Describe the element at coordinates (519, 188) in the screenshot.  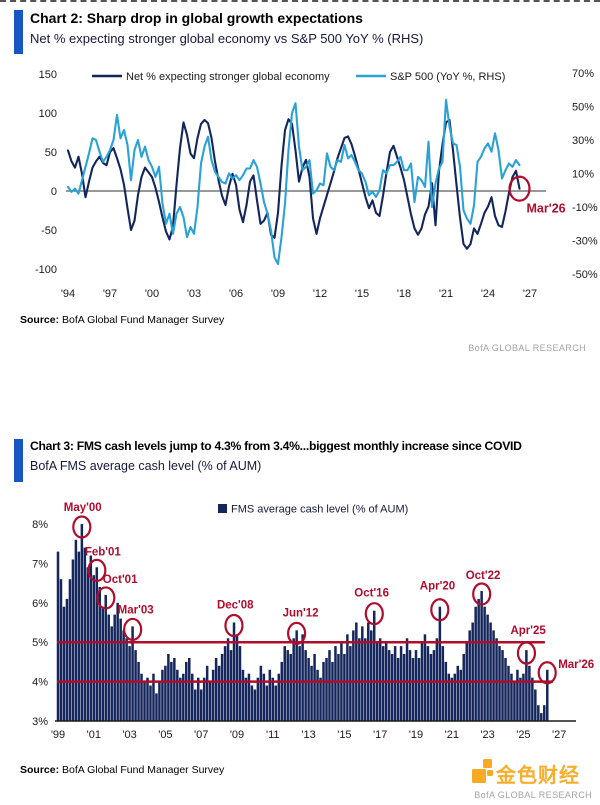
I see `chart2-annotation-circle` at that location.